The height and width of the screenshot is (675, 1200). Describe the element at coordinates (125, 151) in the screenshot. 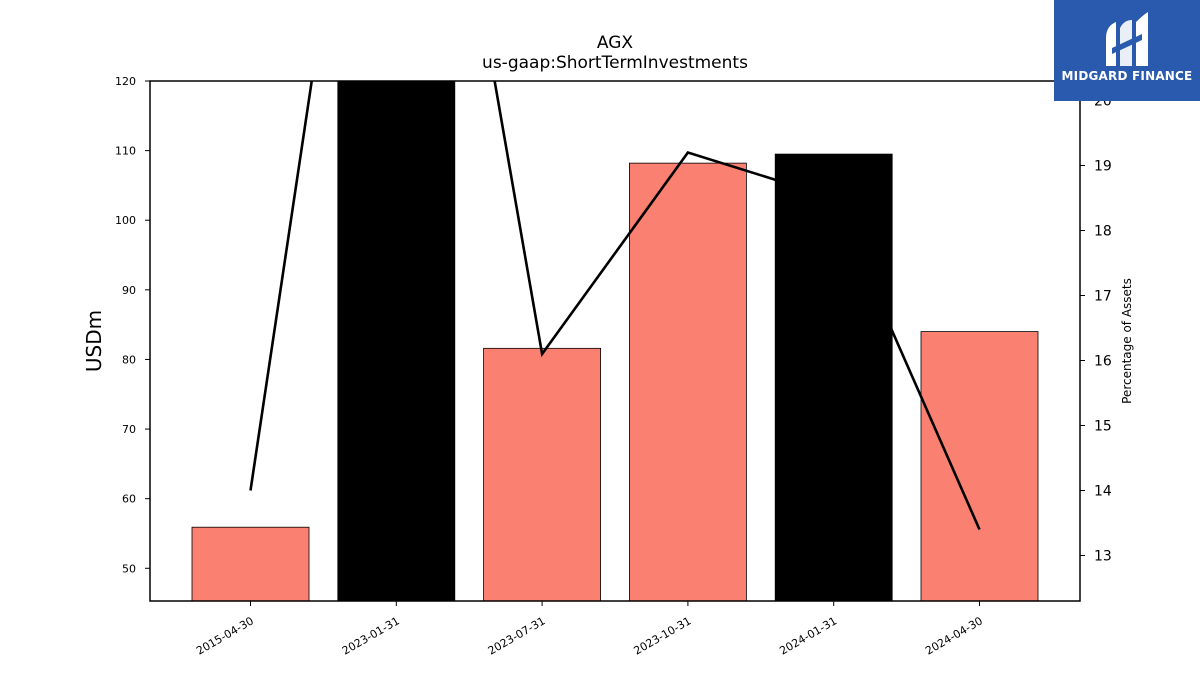

I see `y-tick-label: 110` at that location.